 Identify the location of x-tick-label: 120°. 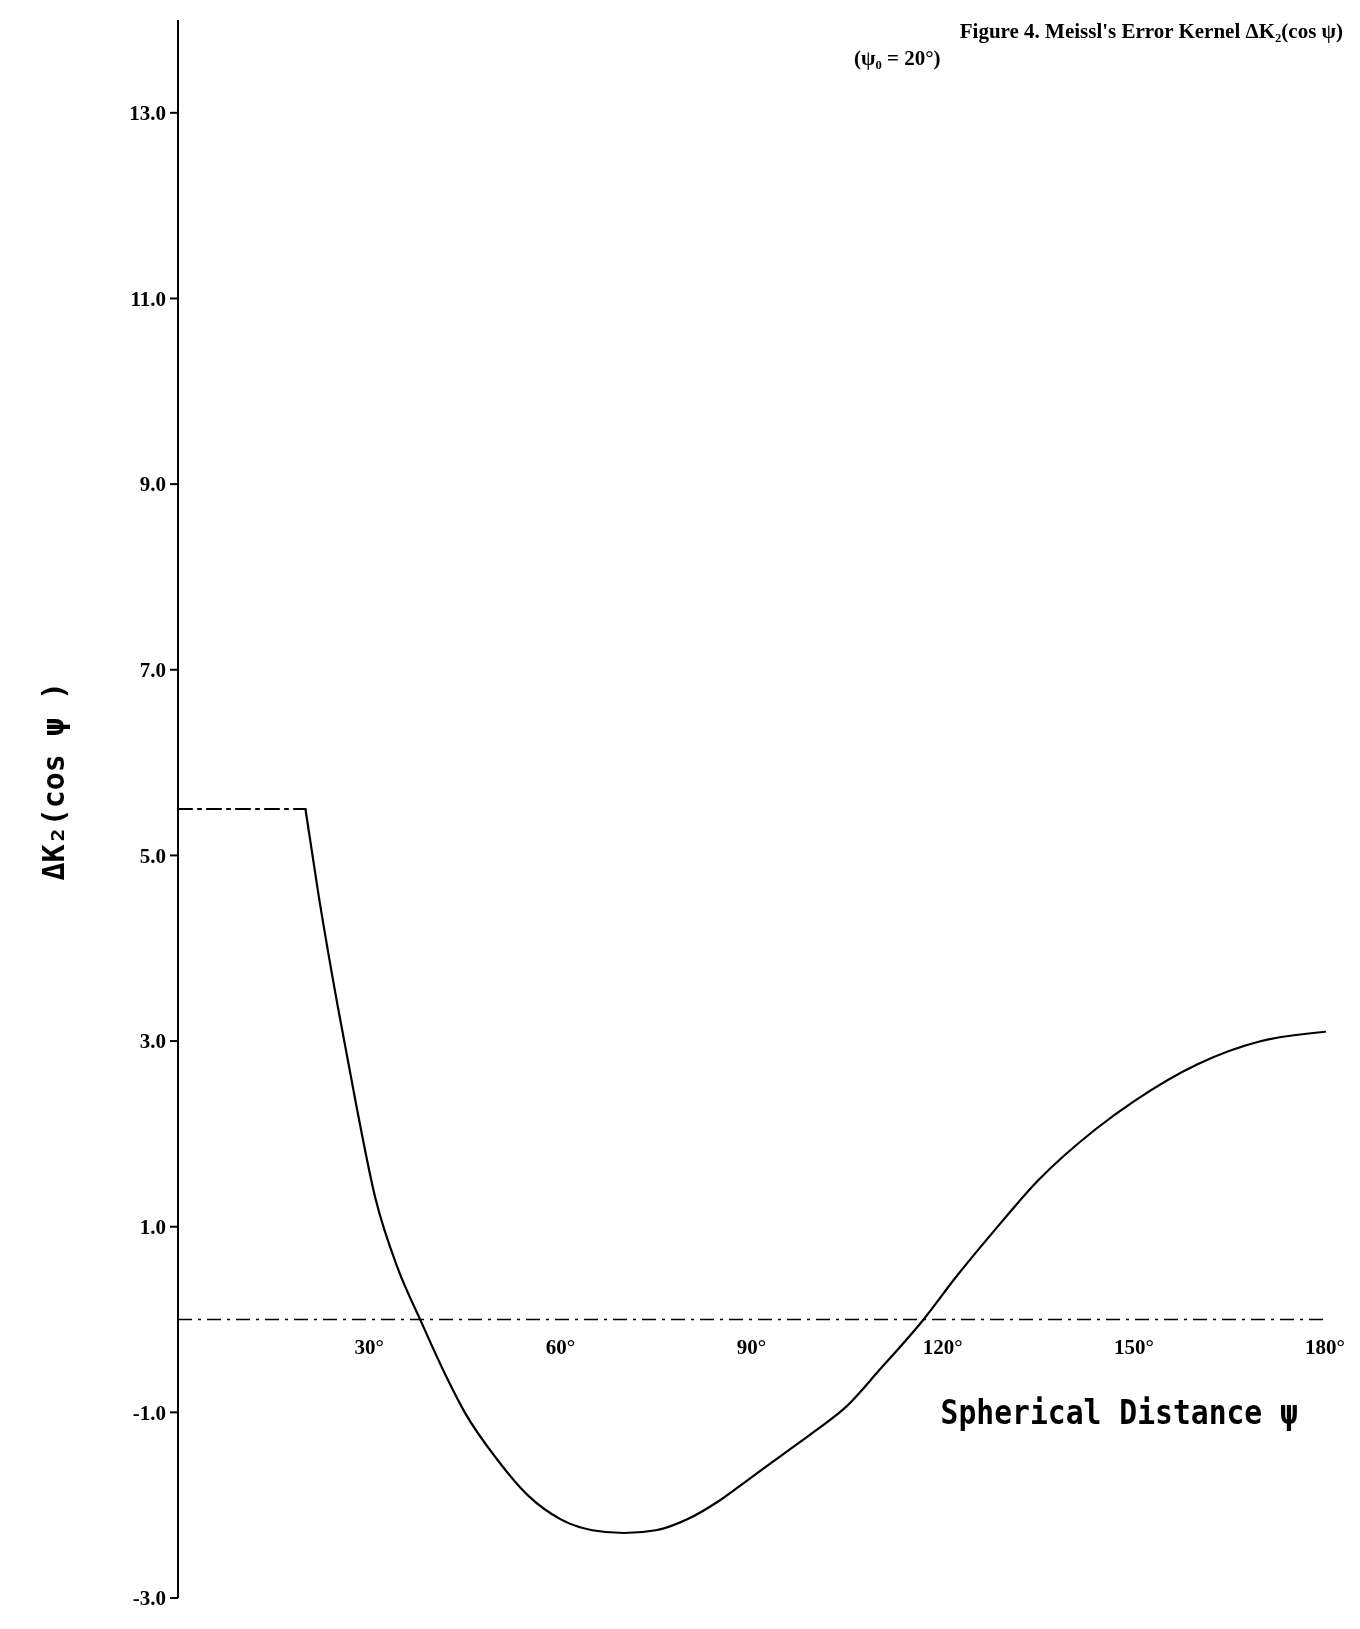
(942, 1346).